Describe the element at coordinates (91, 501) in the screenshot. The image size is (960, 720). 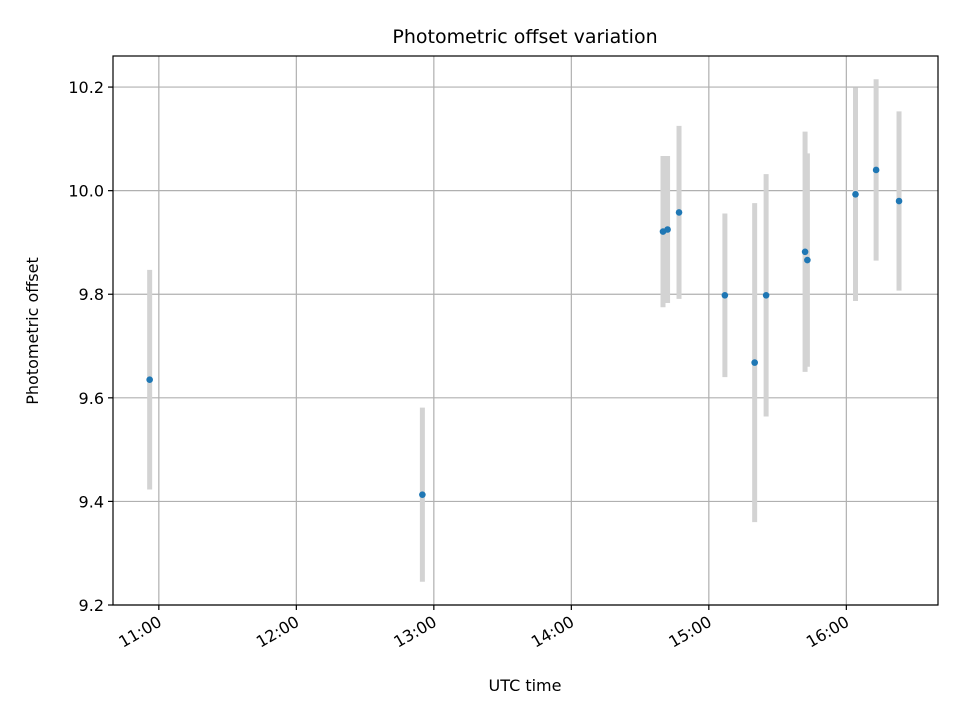
I see `y-tick-label: 9.4` at that location.